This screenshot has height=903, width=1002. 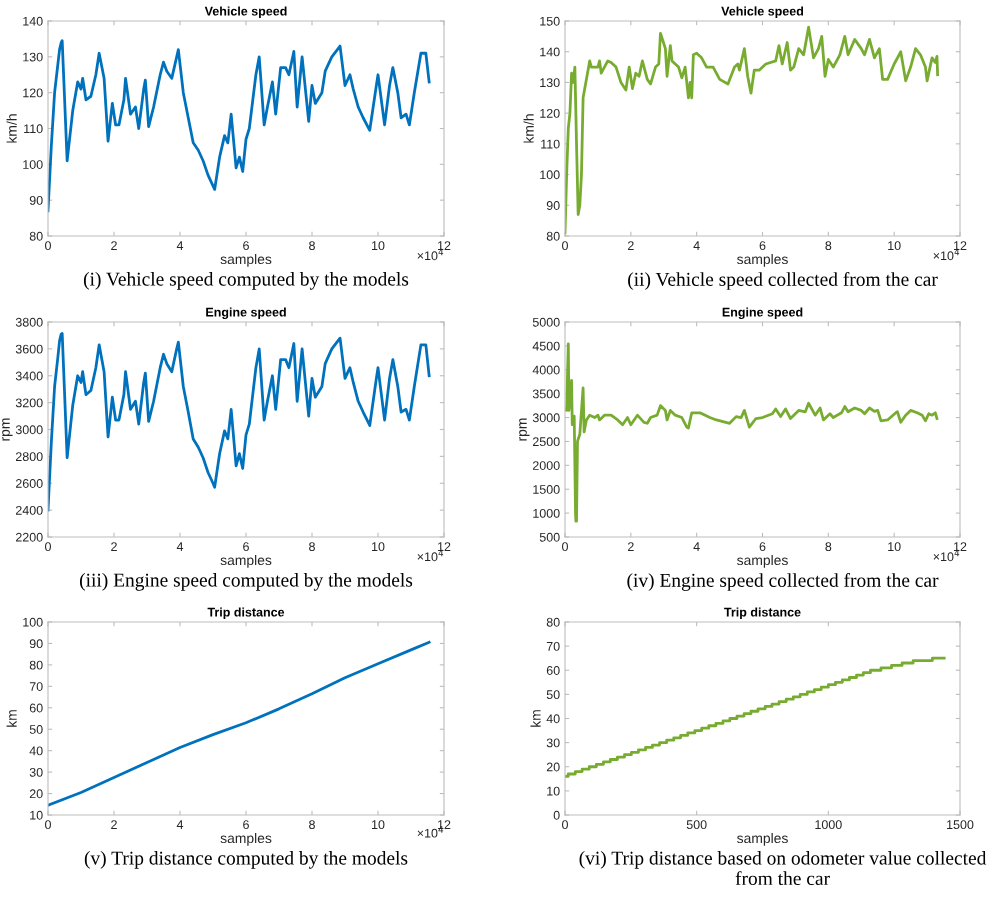 What do you see at coordinates (546, 465) in the screenshot?
I see `y-tick-label: 2000` at bounding box center [546, 465].